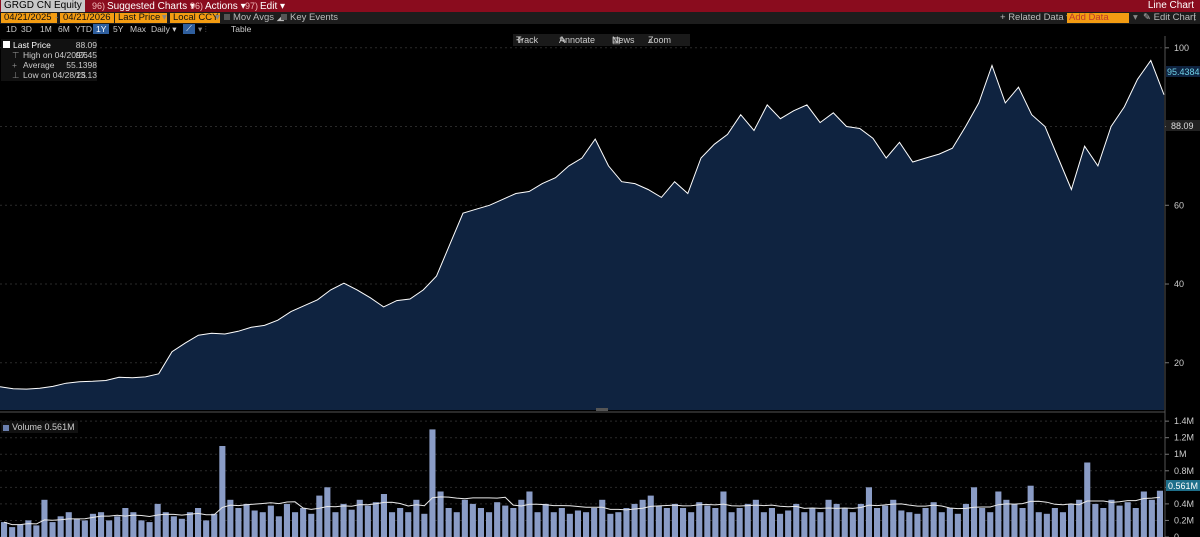 The height and width of the screenshot is (537, 1200). Describe the element at coordinates (1183, 486) in the screenshot. I see `volume-tag-label: 0.561M` at that location.